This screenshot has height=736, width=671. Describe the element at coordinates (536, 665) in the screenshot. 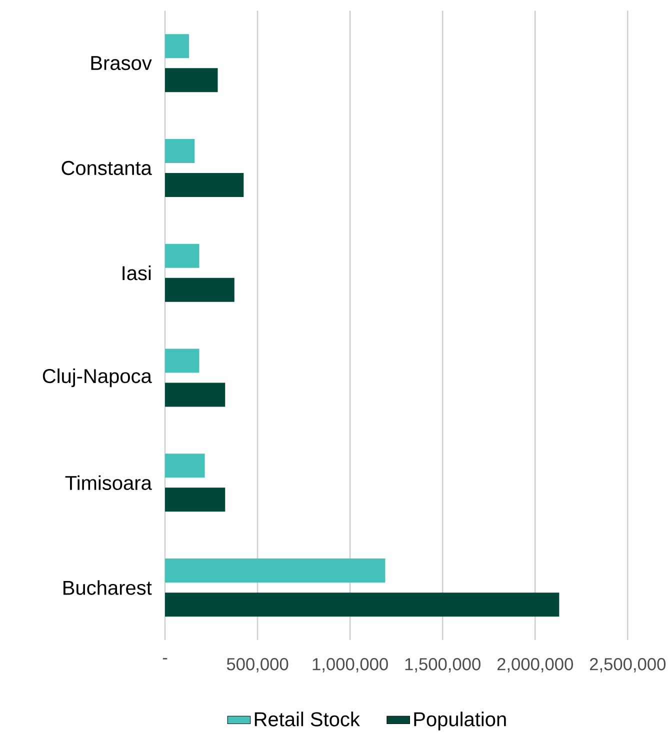

I see `x-tick-label: 2,000,000` at that location.